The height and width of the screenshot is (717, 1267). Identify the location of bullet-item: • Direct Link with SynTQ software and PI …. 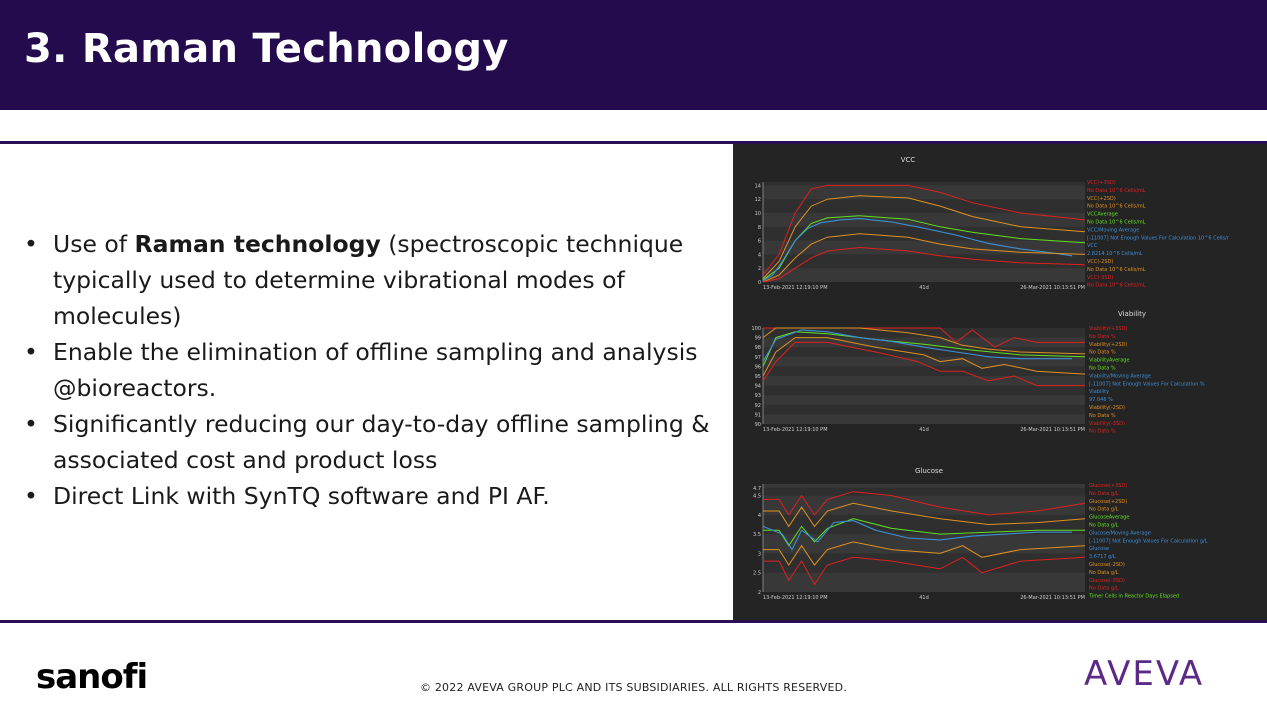
(374, 496).